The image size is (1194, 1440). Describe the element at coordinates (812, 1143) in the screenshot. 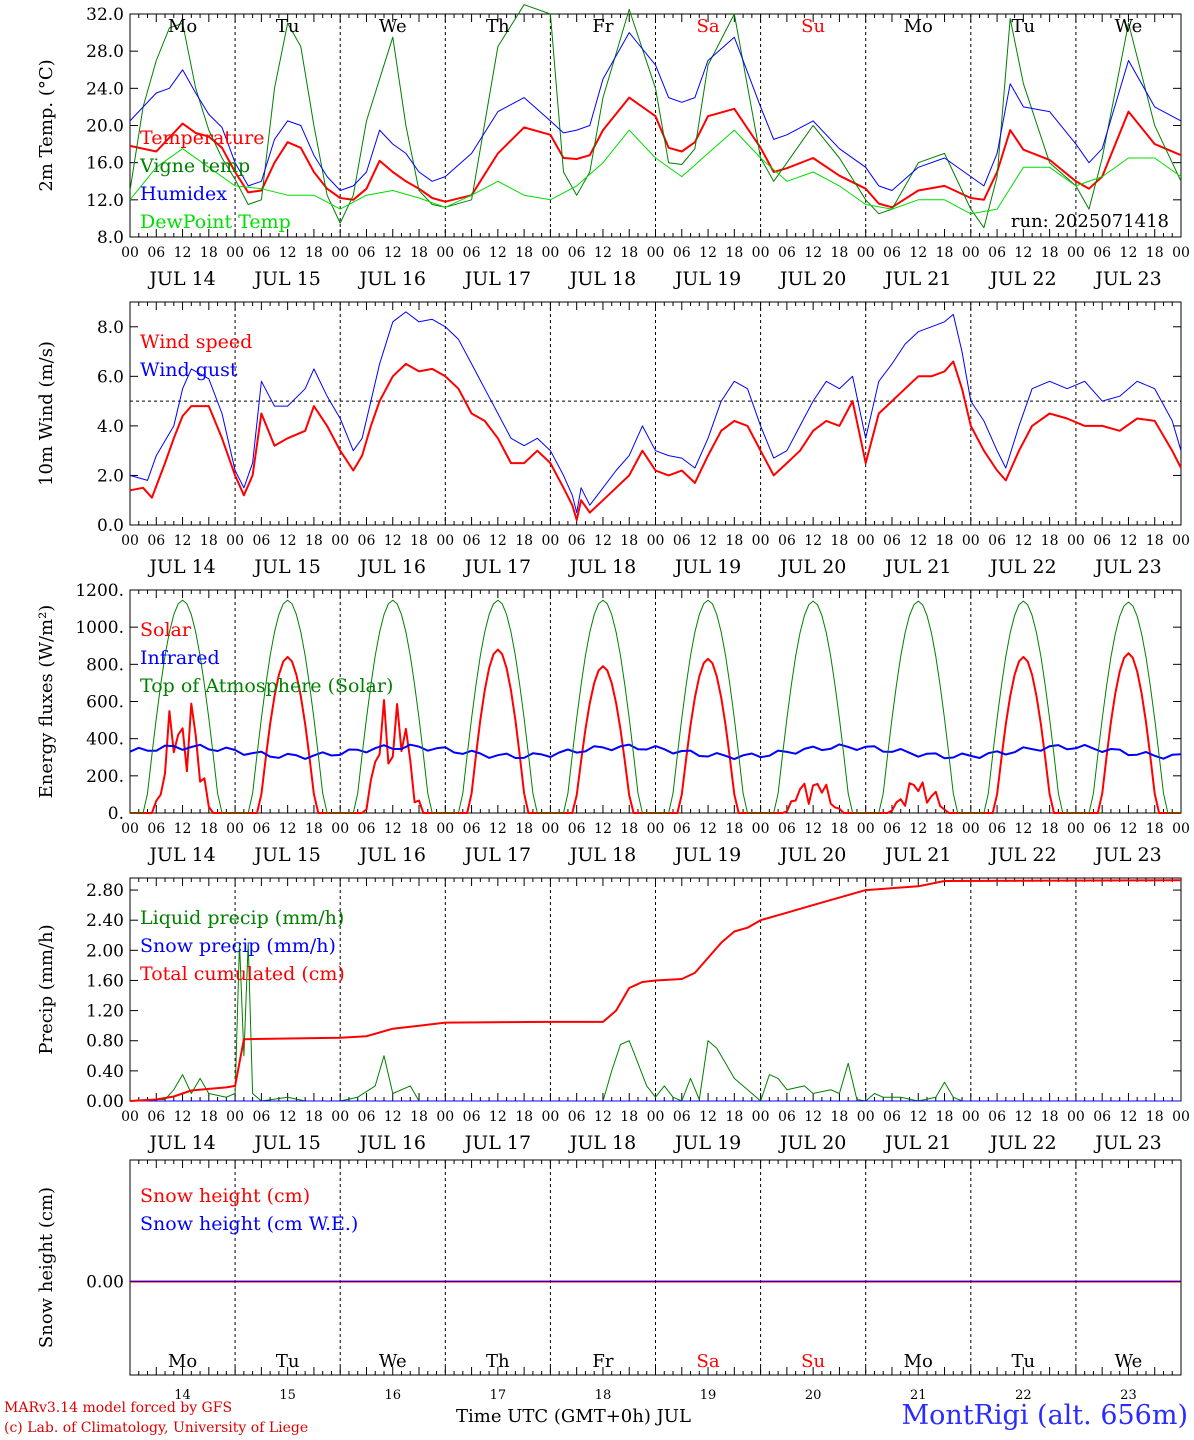

I see `date-label: JUL 20` at that location.